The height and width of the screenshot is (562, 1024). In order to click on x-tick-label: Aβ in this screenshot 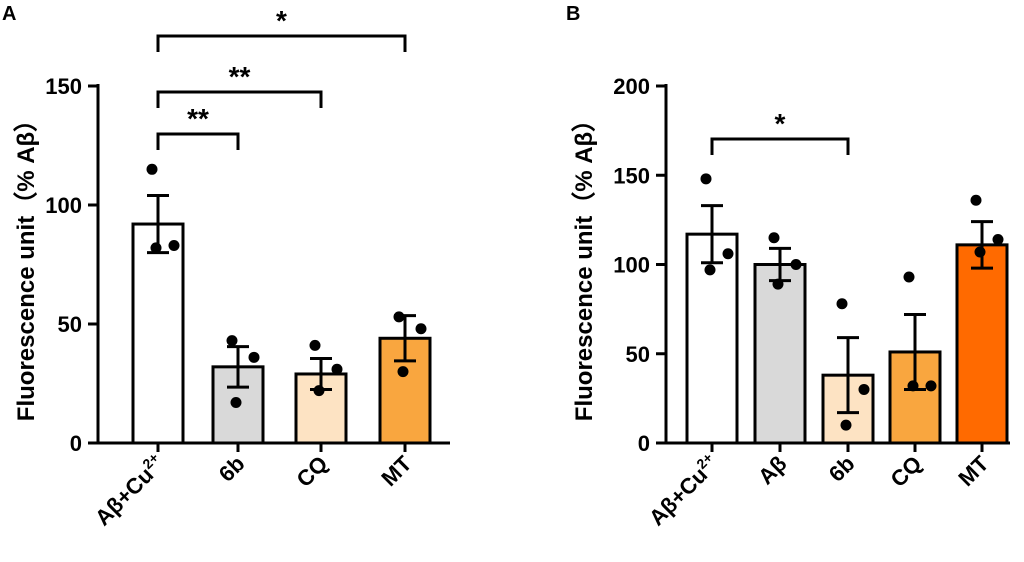, I will do `click(772, 470)`.